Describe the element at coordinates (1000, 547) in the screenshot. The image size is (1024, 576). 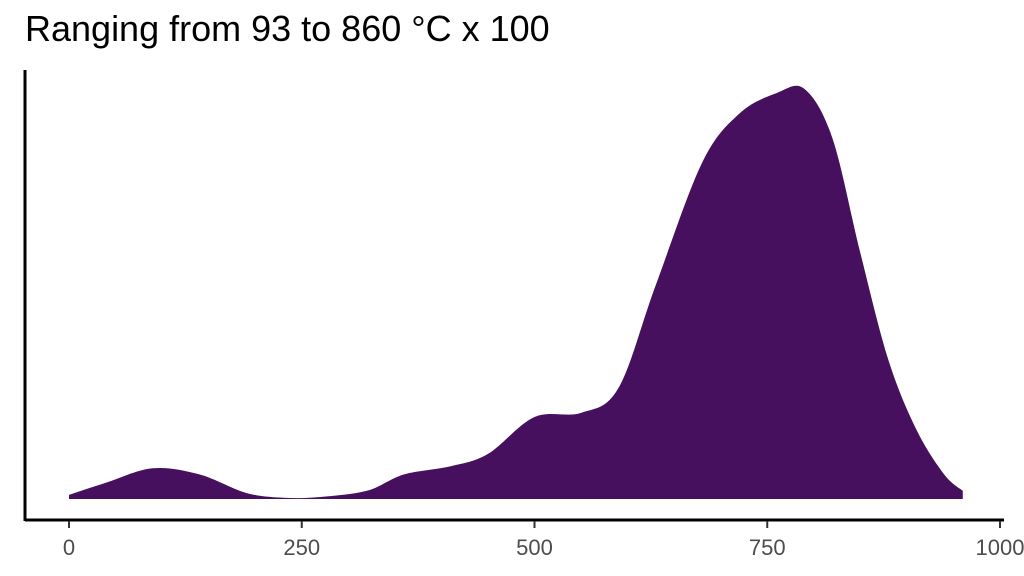
I see `x-tick-label: 1000` at that location.